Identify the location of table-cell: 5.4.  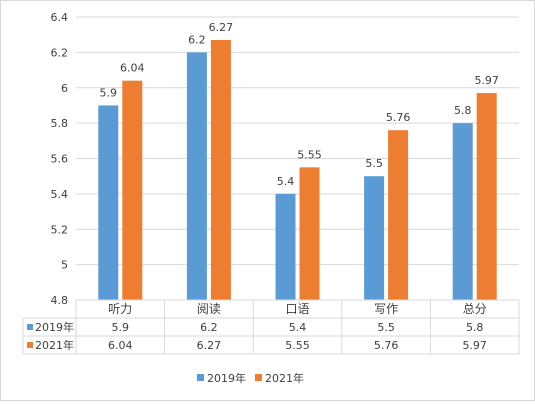
(298, 327).